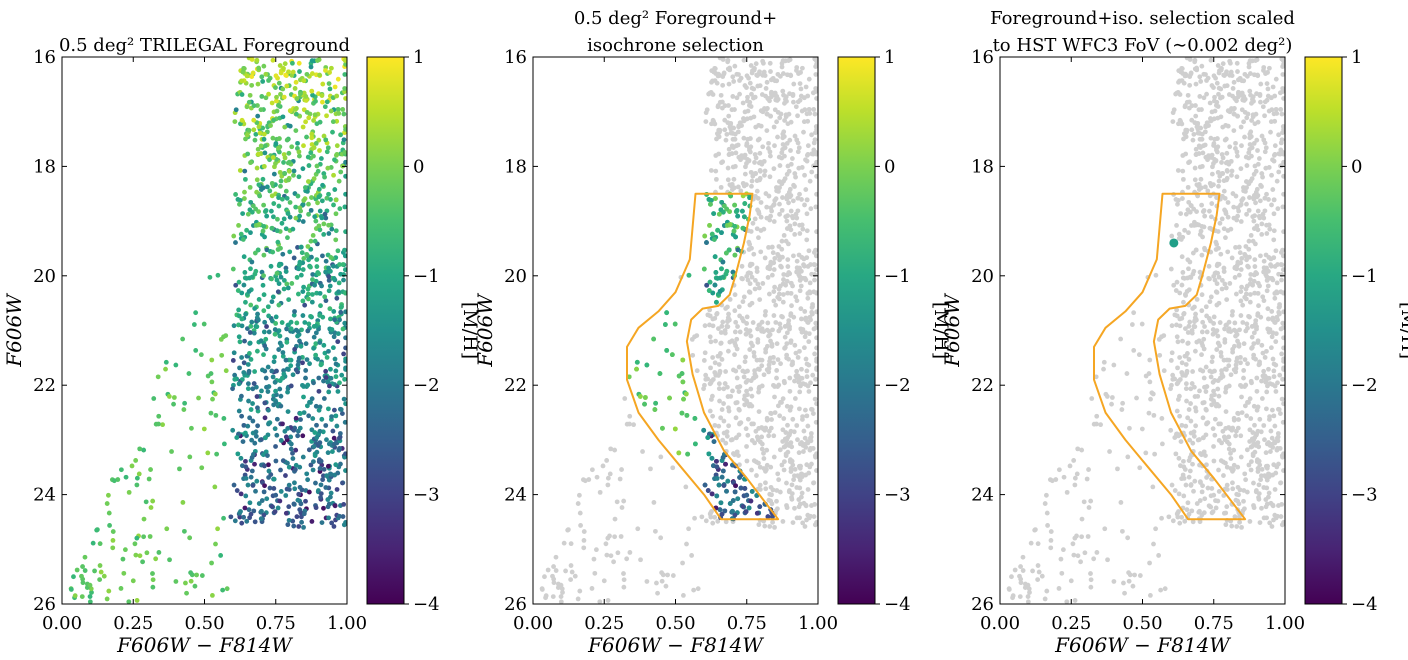 This screenshot has width=1408, height=660. Describe the element at coordinates (1174, 243) in the screenshot. I see `scaled-selected-star` at that location.